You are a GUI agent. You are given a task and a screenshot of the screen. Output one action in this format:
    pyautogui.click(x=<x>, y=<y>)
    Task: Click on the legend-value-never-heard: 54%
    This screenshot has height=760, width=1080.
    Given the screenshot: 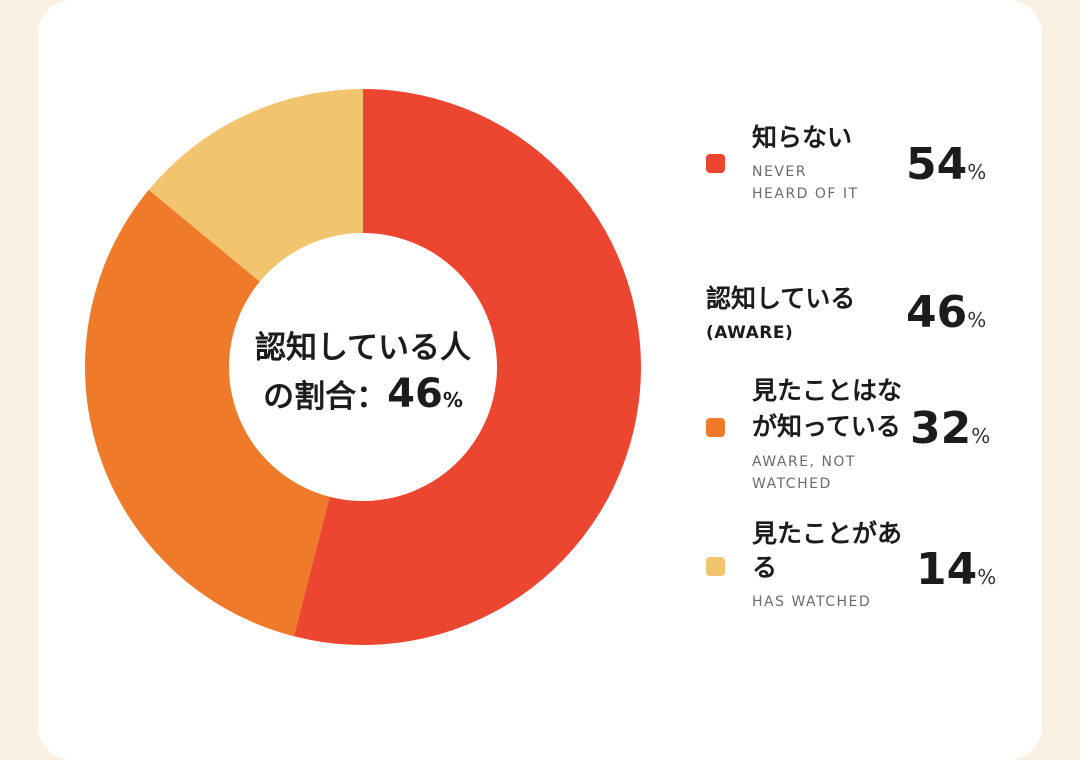 What is the action you would take?
    pyautogui.click(x=946, y=168)
    